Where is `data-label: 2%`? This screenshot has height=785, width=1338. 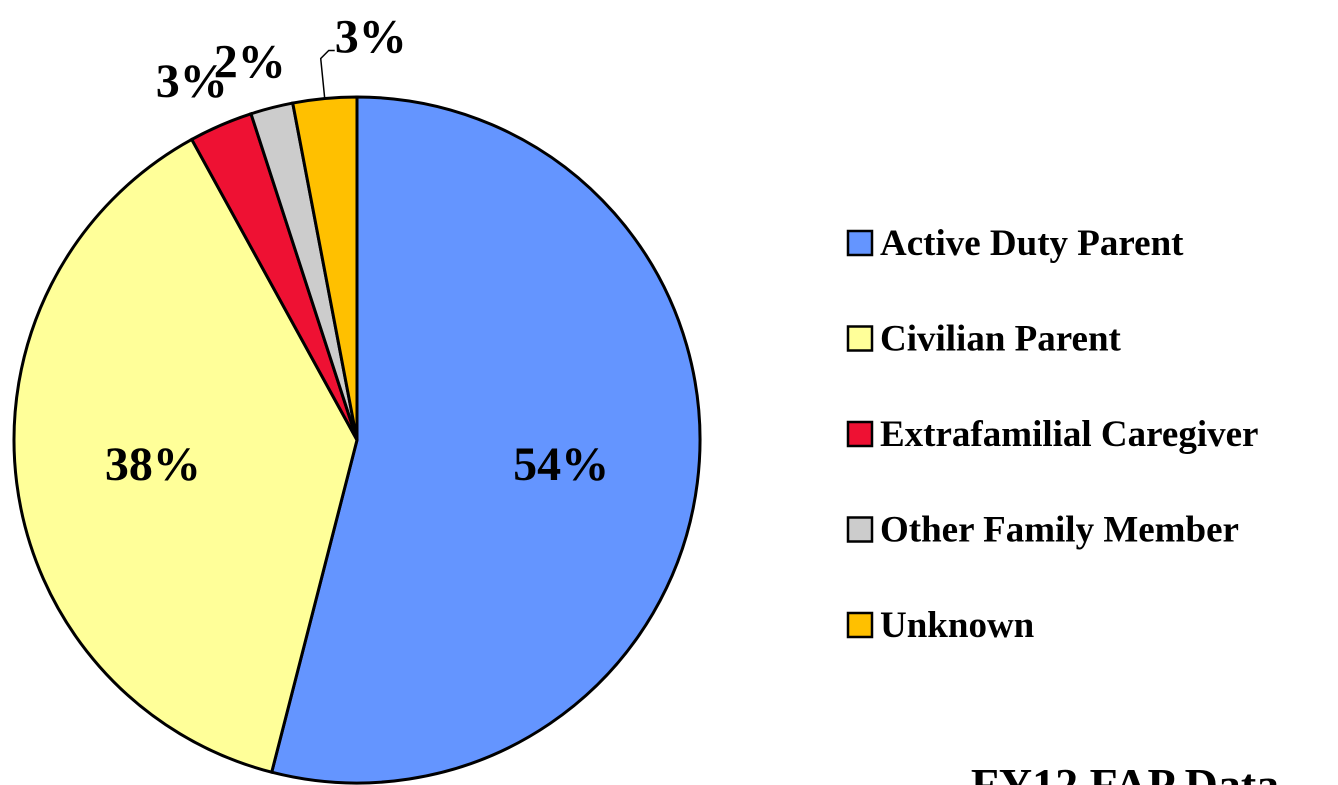
data-label: 2% is located at coordinates (250, 61).